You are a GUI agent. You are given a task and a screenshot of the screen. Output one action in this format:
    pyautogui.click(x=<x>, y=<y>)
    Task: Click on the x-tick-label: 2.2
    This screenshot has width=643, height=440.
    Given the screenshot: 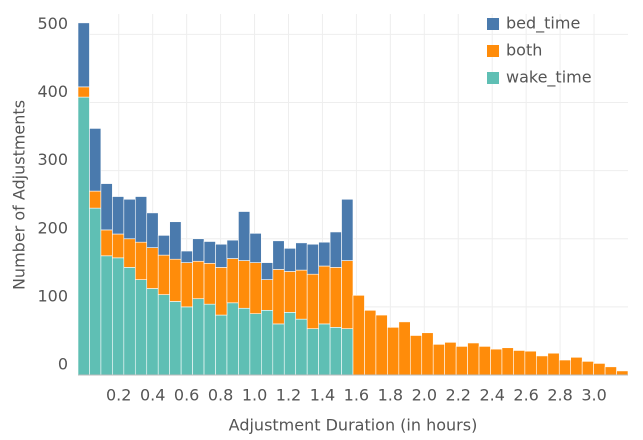 What is the action you would take?
    pyautogui.click(x=458, y=395)
    